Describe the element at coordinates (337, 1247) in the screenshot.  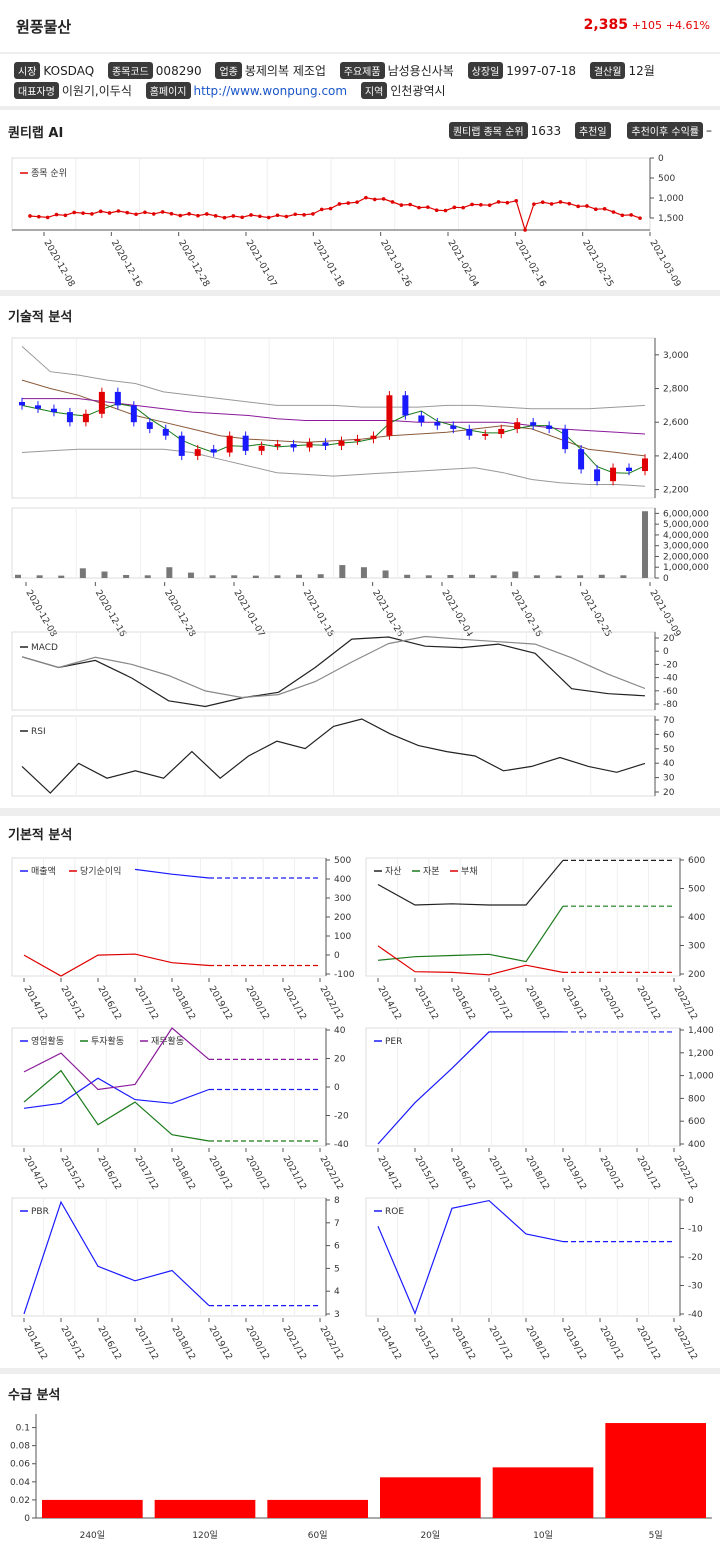
I see `fund-4-y-tick-label: 6` at that location.